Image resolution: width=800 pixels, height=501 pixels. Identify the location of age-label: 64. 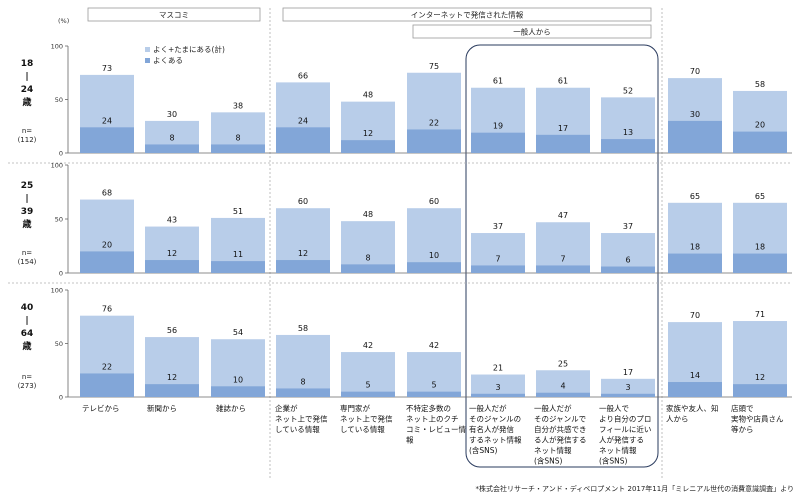
(27, 334).